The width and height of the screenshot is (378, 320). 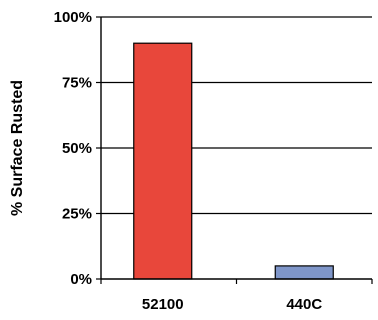 I want to click on y-tick-label-4: 100%, so click(x=73, y=17).